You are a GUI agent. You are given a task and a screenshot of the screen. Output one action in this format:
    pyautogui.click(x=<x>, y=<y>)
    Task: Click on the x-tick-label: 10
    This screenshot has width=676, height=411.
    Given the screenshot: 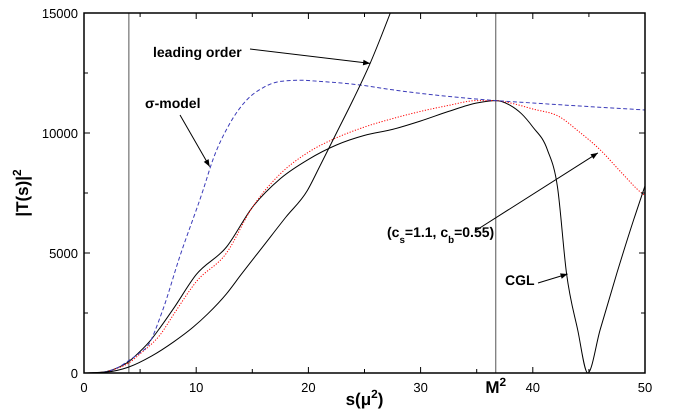 What is the action you would take?
    pyautogui.click(x=196, y=387)
    